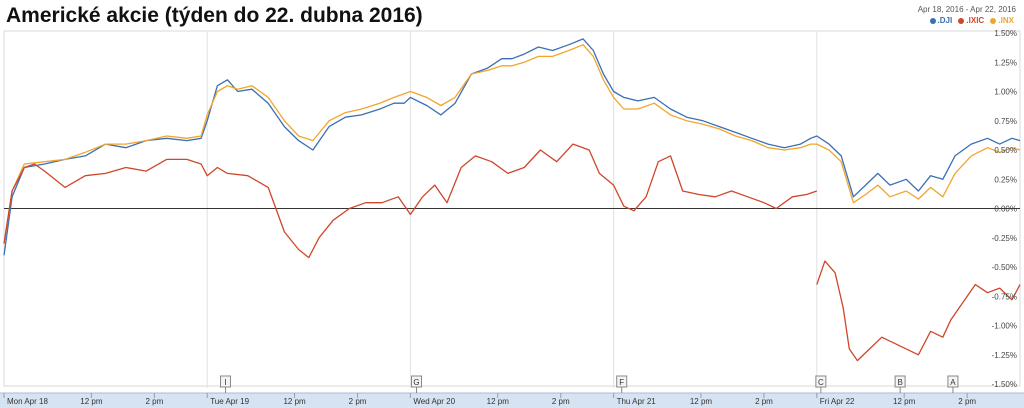 The width and height of the screenshot is (1024, 408). I want to click on y-tick-label: 0.50%, so click(1005, 150).